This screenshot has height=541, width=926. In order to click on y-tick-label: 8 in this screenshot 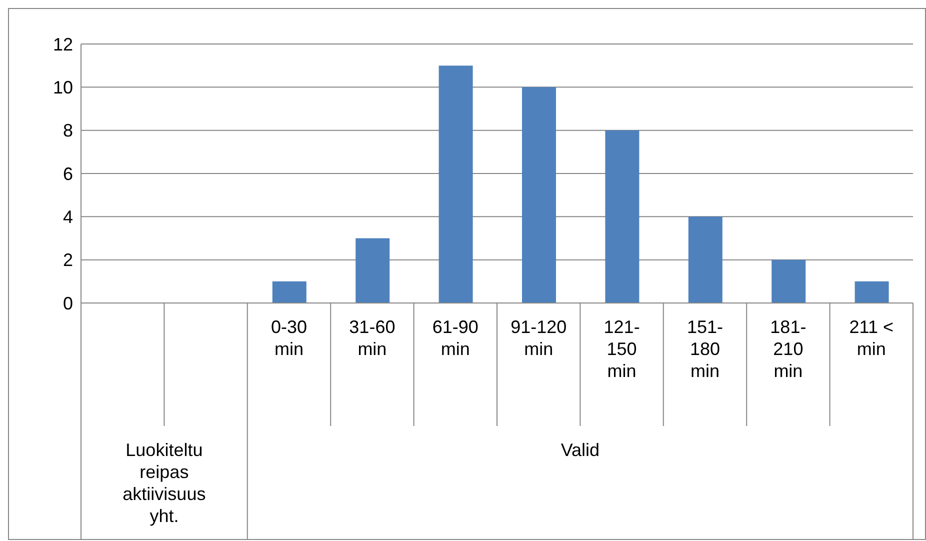, I will do `click(67, 130)`.